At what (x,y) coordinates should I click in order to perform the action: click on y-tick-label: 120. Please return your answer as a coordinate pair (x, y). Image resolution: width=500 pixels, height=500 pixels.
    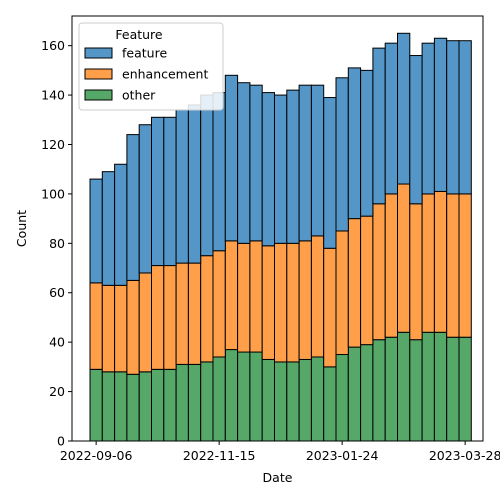
    Looking at the image, I should click on (53, 144).